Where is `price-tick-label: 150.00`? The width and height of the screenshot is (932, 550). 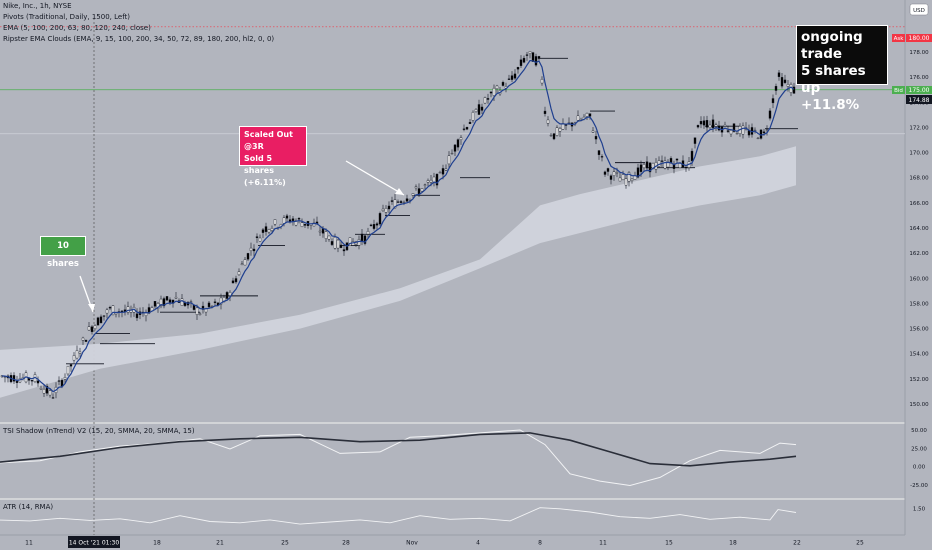
price-tick-label: 150.00 is located at coordinates (919, 405).